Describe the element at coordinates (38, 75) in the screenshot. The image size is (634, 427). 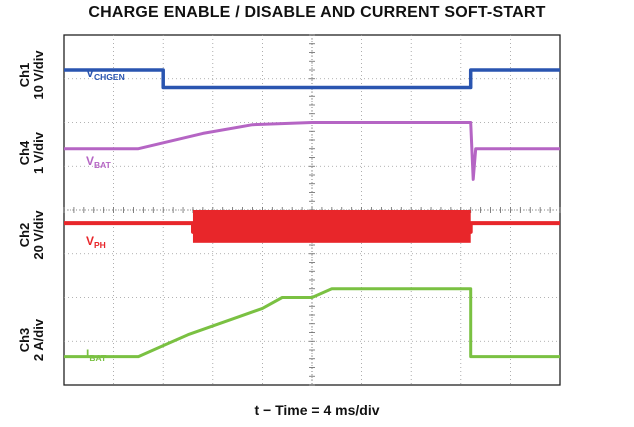
I see `ch1-scale: 10 V/div` at that location.